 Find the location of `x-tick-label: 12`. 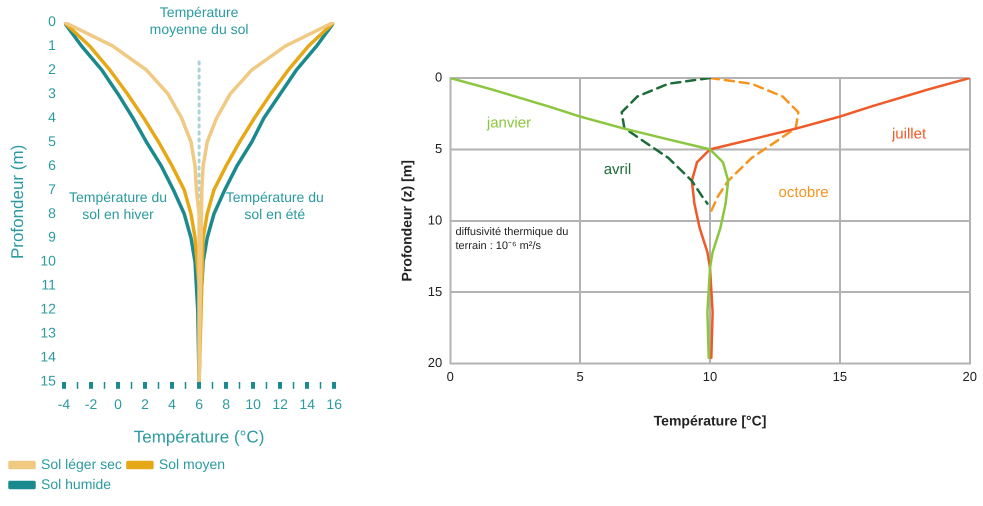

x-tick-label: 12 is located at coordinates (280, 404).